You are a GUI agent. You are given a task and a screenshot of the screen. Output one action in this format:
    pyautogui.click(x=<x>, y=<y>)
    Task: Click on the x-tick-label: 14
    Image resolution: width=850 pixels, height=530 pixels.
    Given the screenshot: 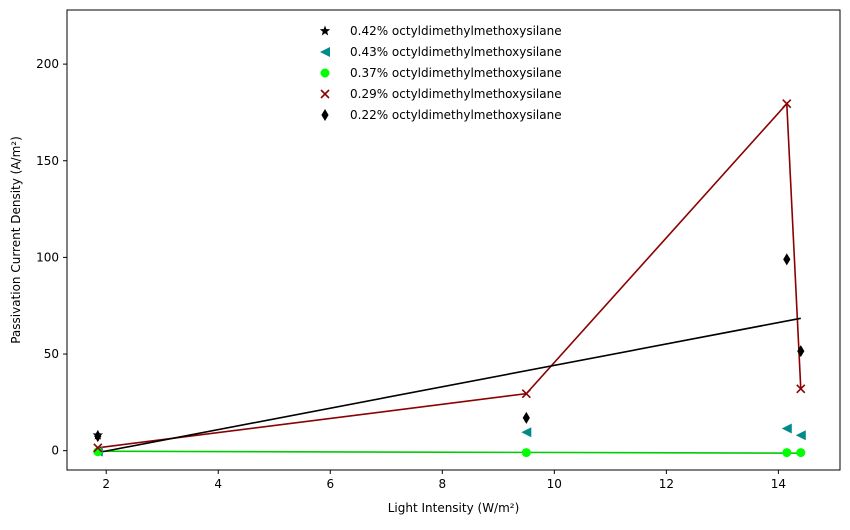 What is the action you would take?
    pyautogui.click(x=778, y=484)
    